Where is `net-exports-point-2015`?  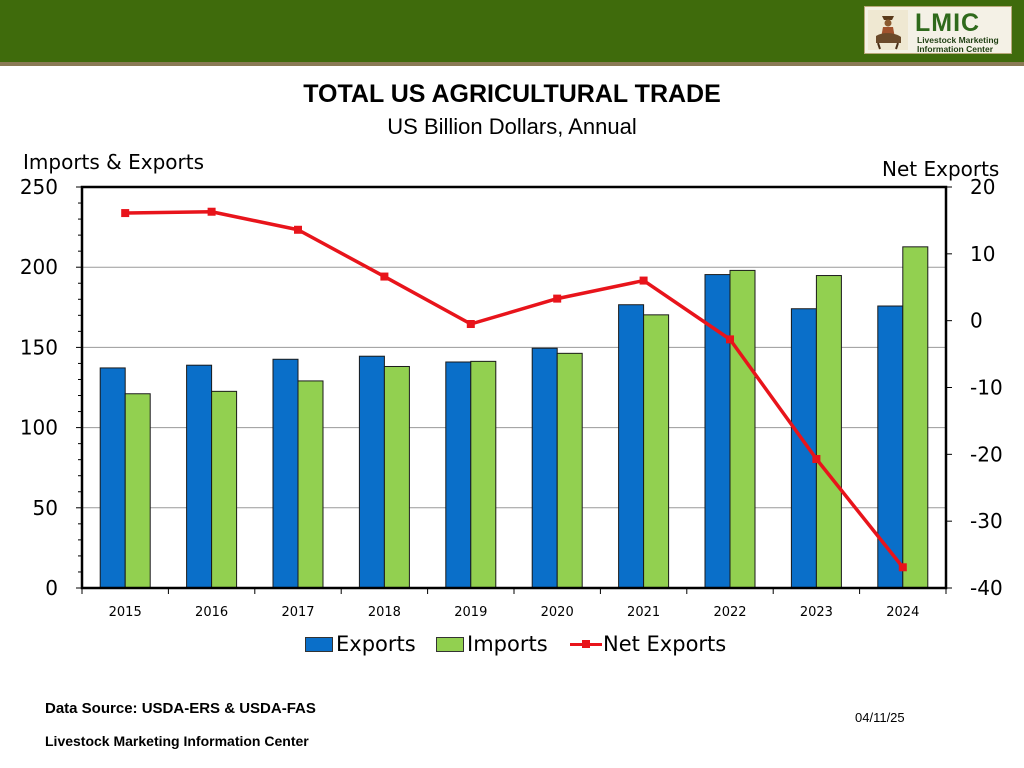
net-exports-point-2015 is located at coordinates (125, 213).